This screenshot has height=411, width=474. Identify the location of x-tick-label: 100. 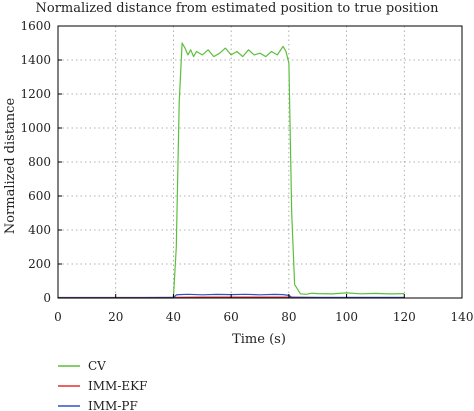
(346, 317).